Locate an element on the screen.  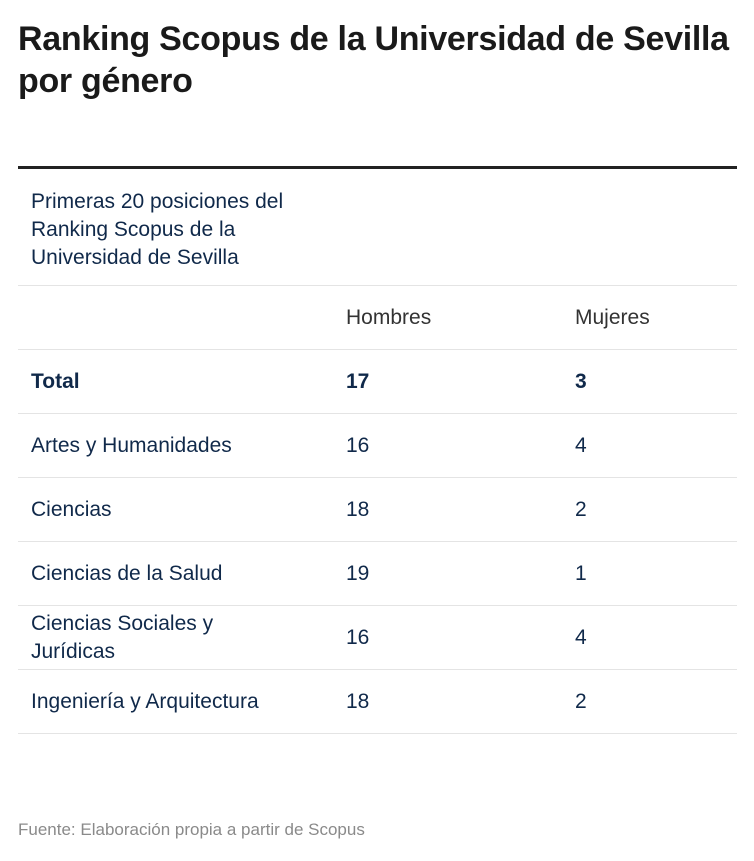
table-row: Ciencias 18 2 is located at coordinates (377, 509).